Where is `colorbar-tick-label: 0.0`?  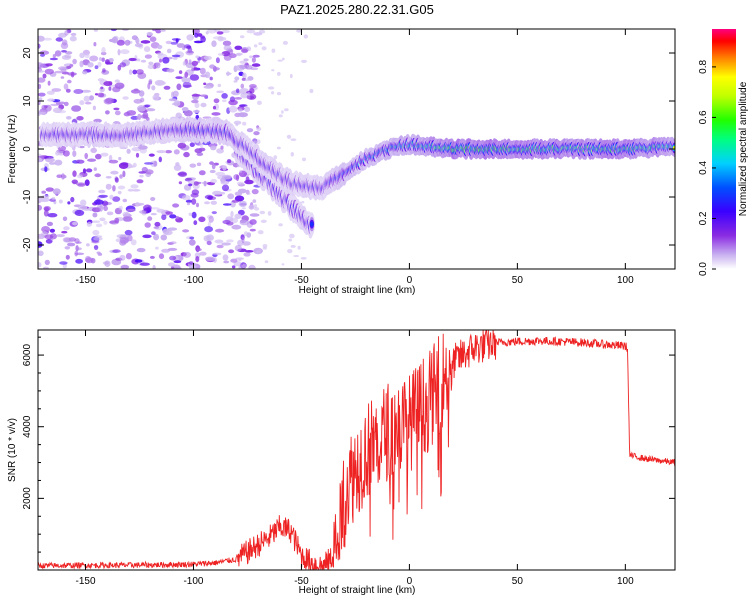
colorbar-tick-label: 0.0 is located at coordinates (703, 269).